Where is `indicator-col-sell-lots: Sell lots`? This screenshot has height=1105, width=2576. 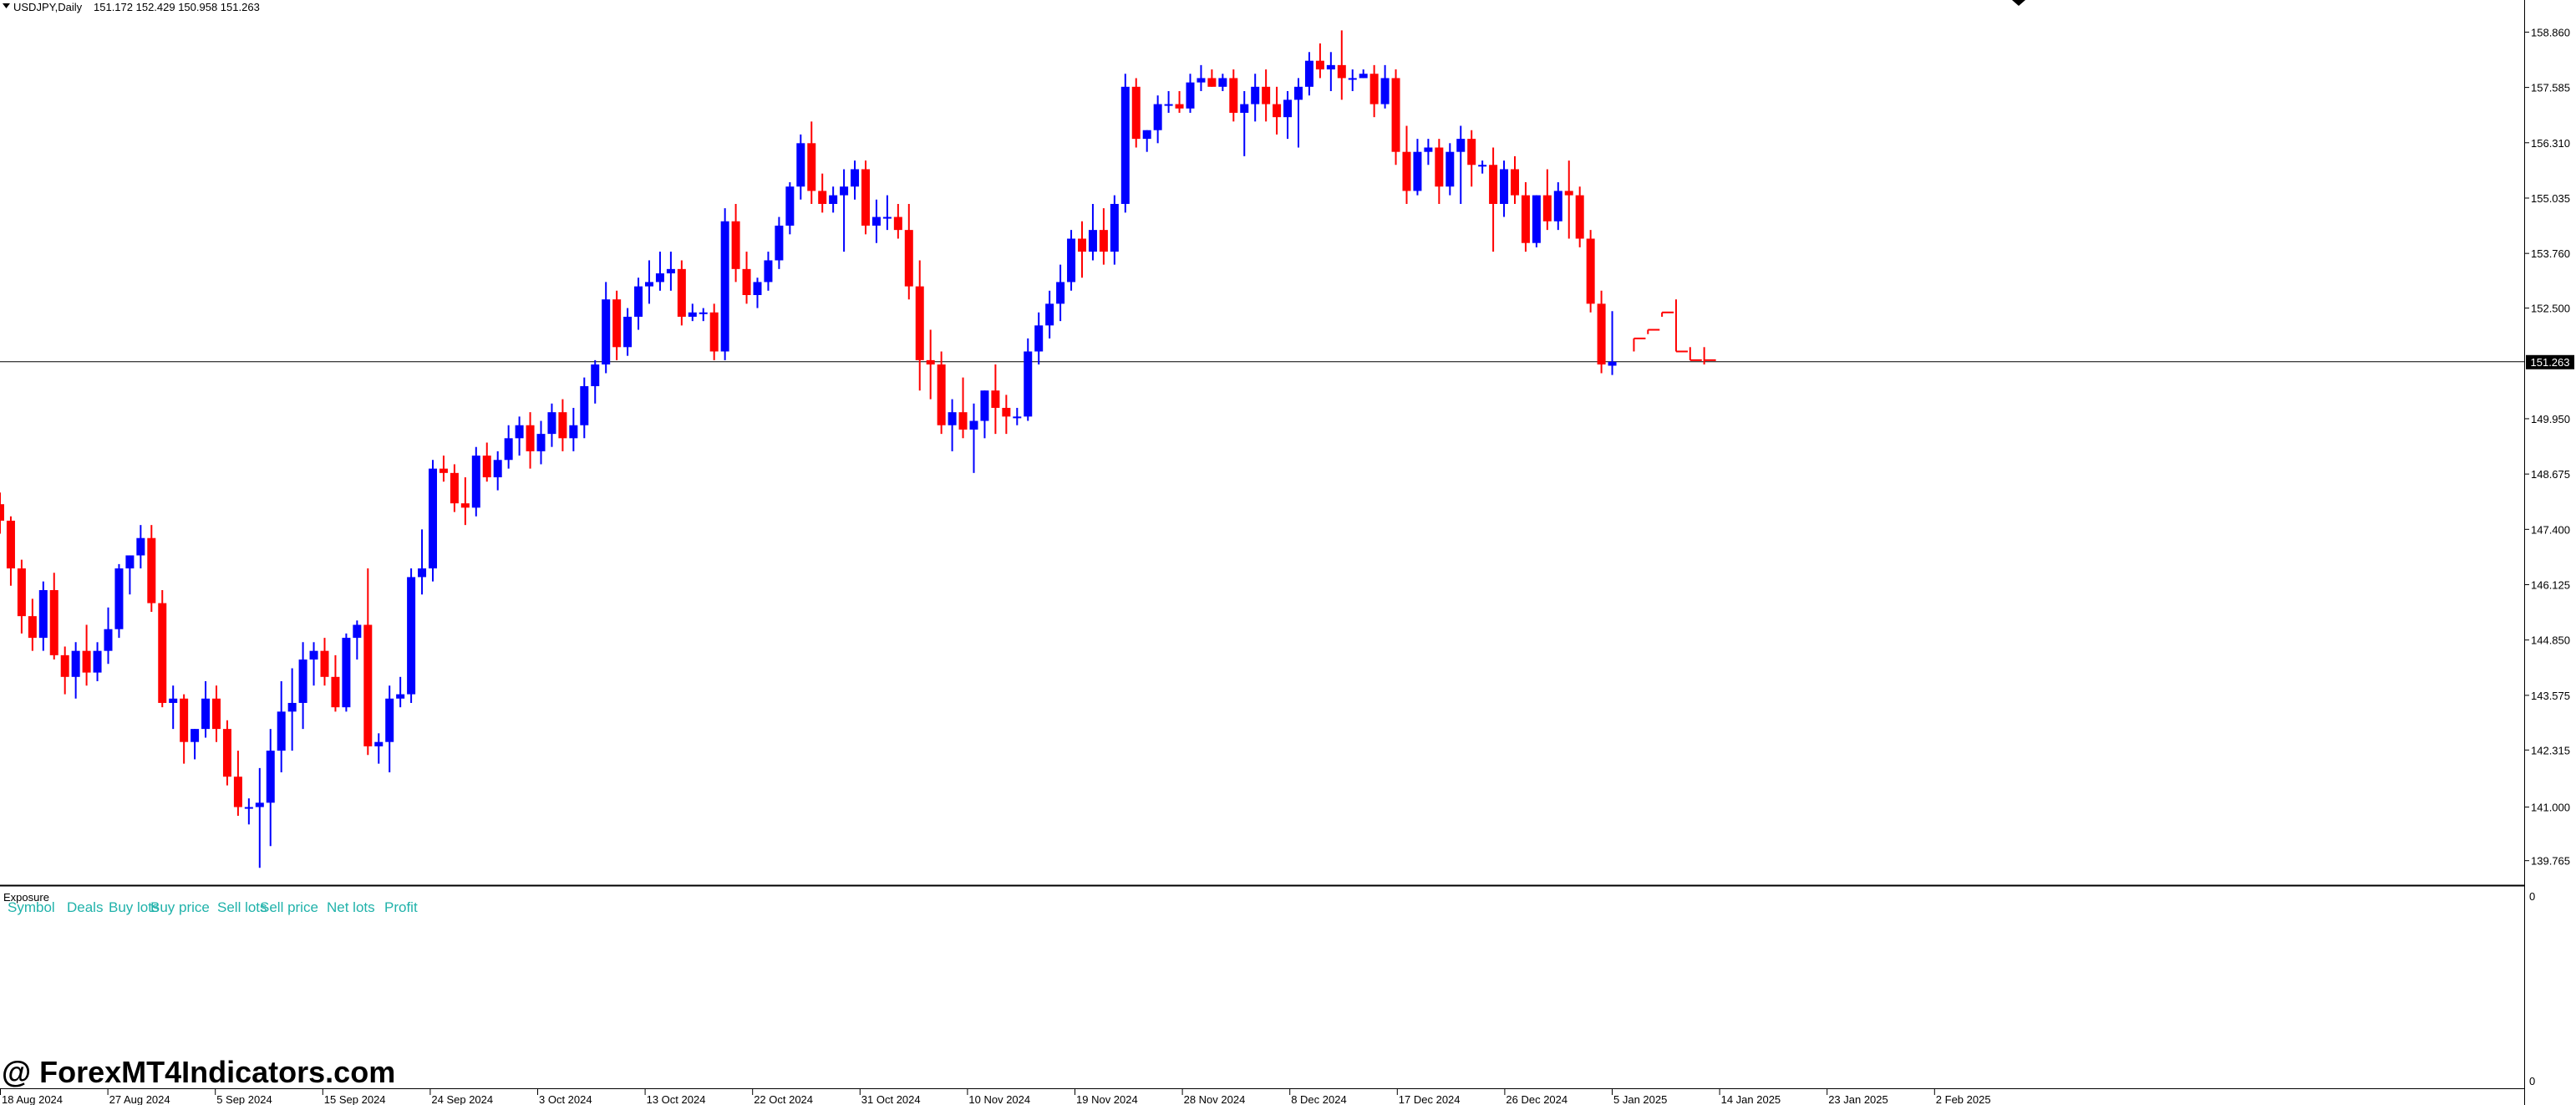 indicator-col-sell-lots: Sell lots is located at coordinates (242, 907).